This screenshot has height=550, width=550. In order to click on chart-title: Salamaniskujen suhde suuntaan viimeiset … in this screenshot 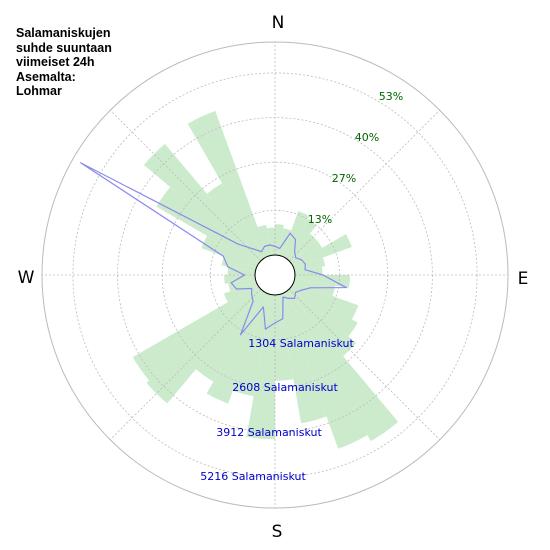, I will do `click(96, 62)`.